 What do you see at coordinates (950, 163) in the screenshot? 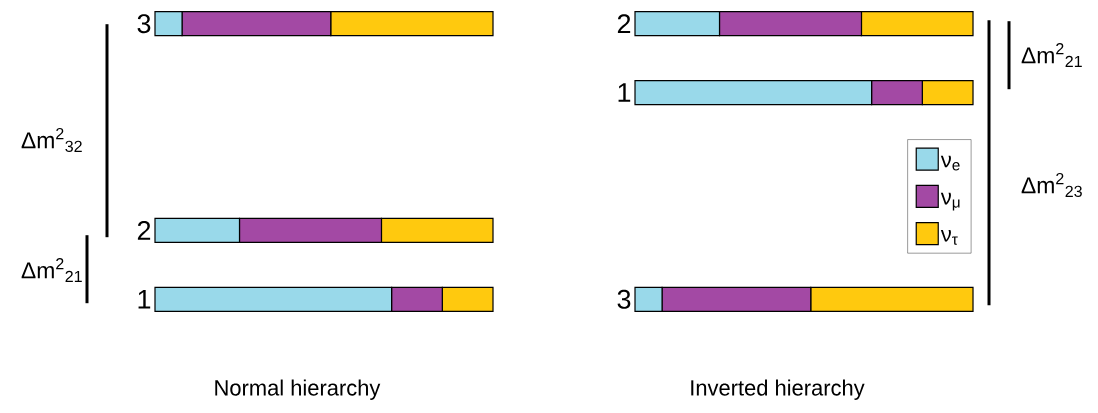
I see `legend-label: ν$_{e}$` at bounding box center [950, 163].